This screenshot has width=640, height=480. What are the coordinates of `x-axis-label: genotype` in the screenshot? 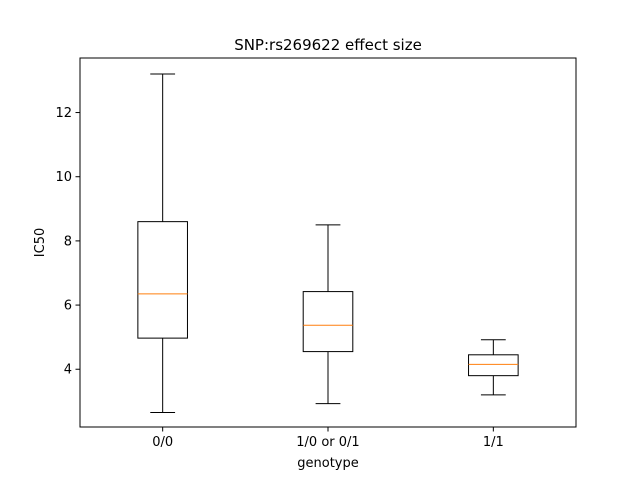 It's located at (327, 463).